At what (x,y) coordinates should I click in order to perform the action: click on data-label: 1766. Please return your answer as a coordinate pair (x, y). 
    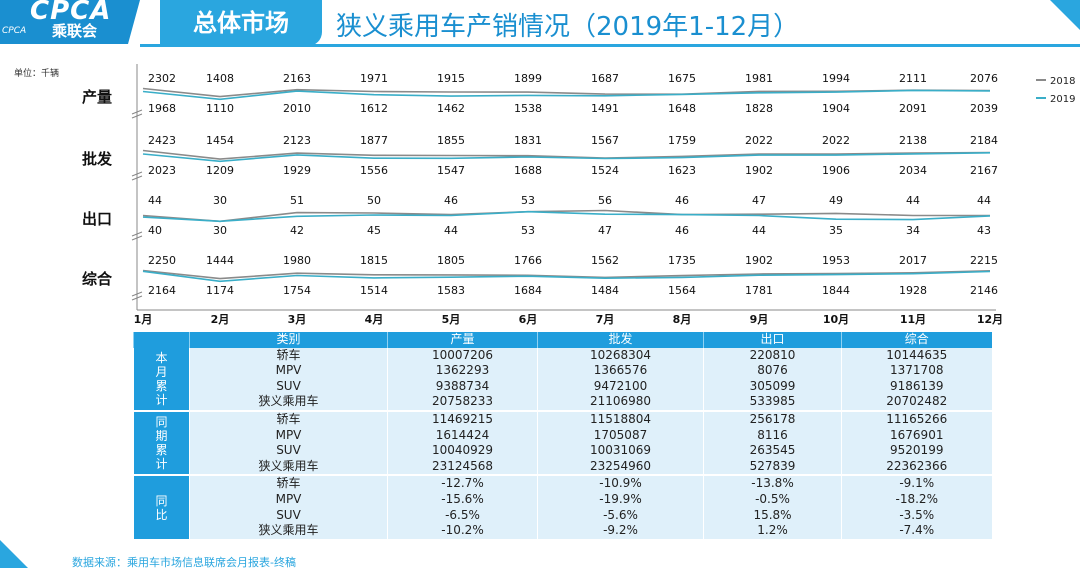
    Looking at the image, I should click on (528, 260).